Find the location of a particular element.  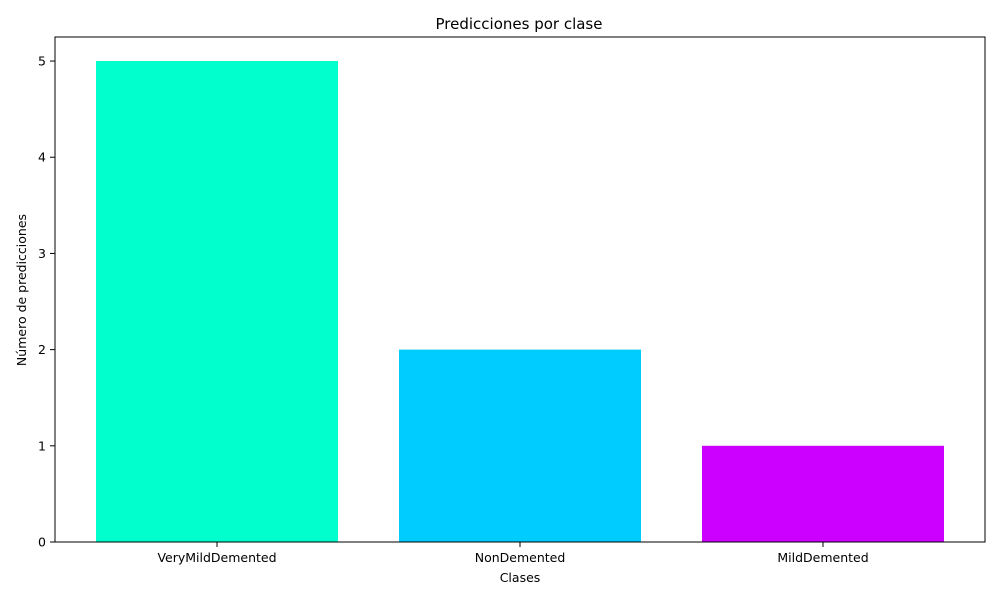

x-axis: VeryMildDemented NonDemented MildDemented is located at coordinates (513, 553).